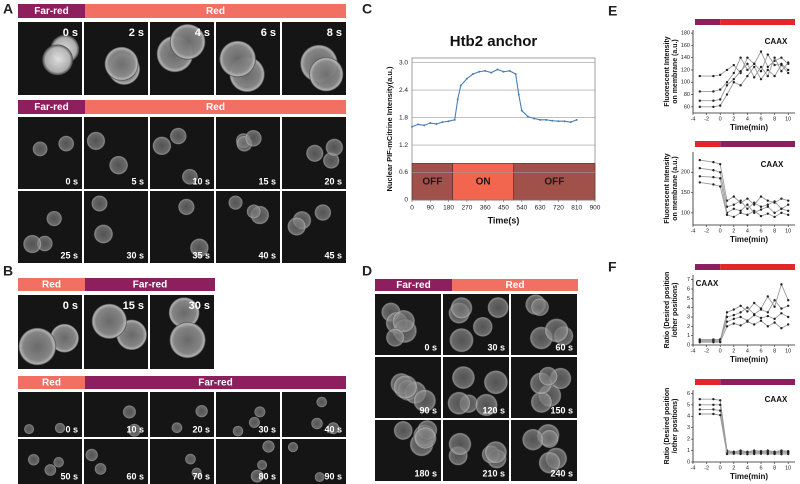 The image size is (800, 484). What do you see at coordinates (564, 347) in the screenshot?
I see `time-label: 60 s` at bounding box center [564, 347].